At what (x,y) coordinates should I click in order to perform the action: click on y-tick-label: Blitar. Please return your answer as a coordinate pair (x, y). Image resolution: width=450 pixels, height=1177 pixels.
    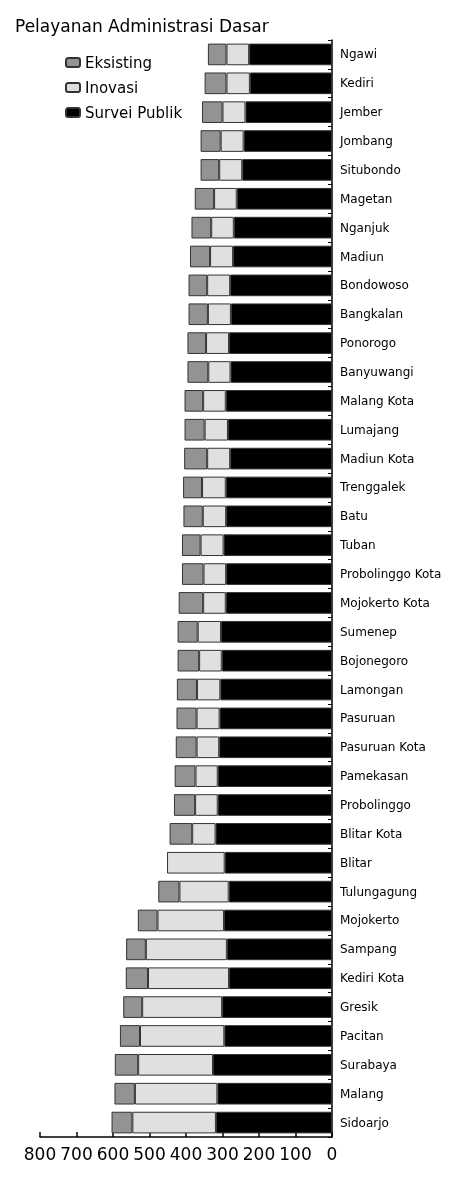
    Looking at the image, I should click on (356, 862).